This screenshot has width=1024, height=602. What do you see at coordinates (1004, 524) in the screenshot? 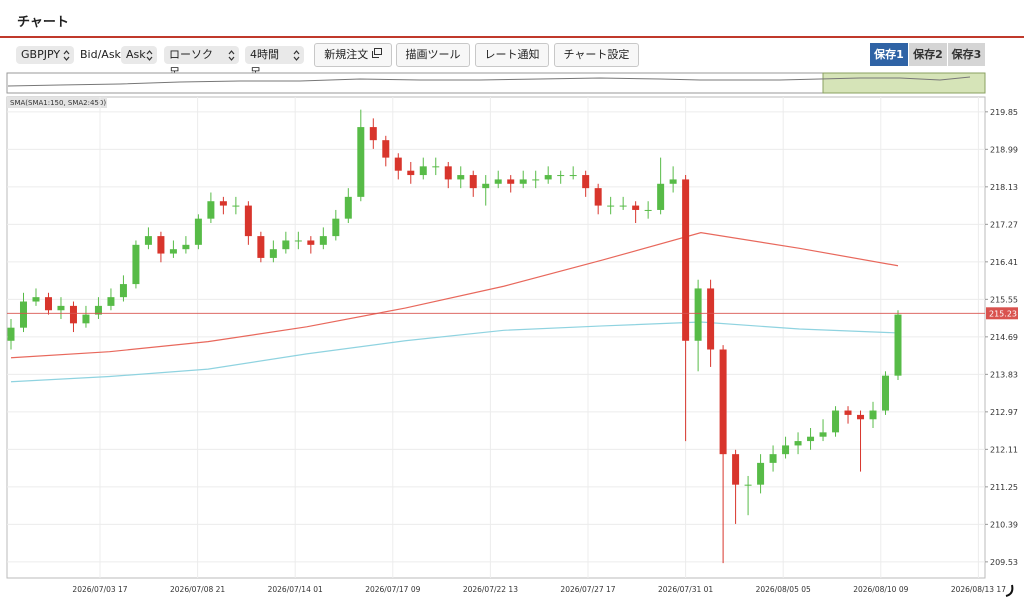
I see `y-tick-label: 210.39` at bounding box center [1004, 524].